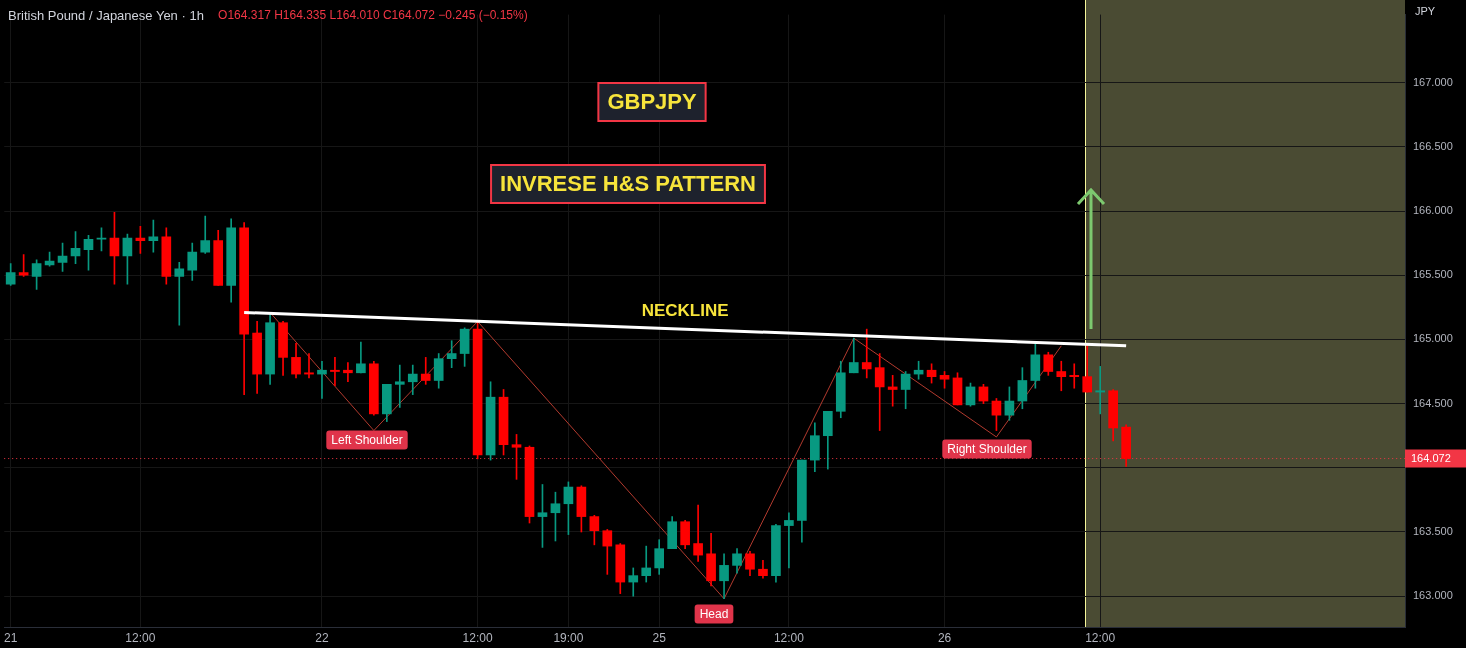 This screenshot has height=648, width=1466. Describe the element at coordinates (659, 637) in the screenshot. I see `x-tick-label: 25` at that location.